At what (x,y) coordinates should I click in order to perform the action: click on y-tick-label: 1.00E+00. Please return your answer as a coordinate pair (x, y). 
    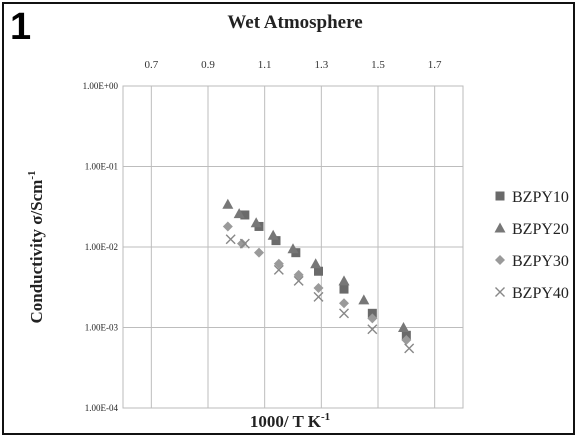
    Looking at the image, I should click on (101, 86).